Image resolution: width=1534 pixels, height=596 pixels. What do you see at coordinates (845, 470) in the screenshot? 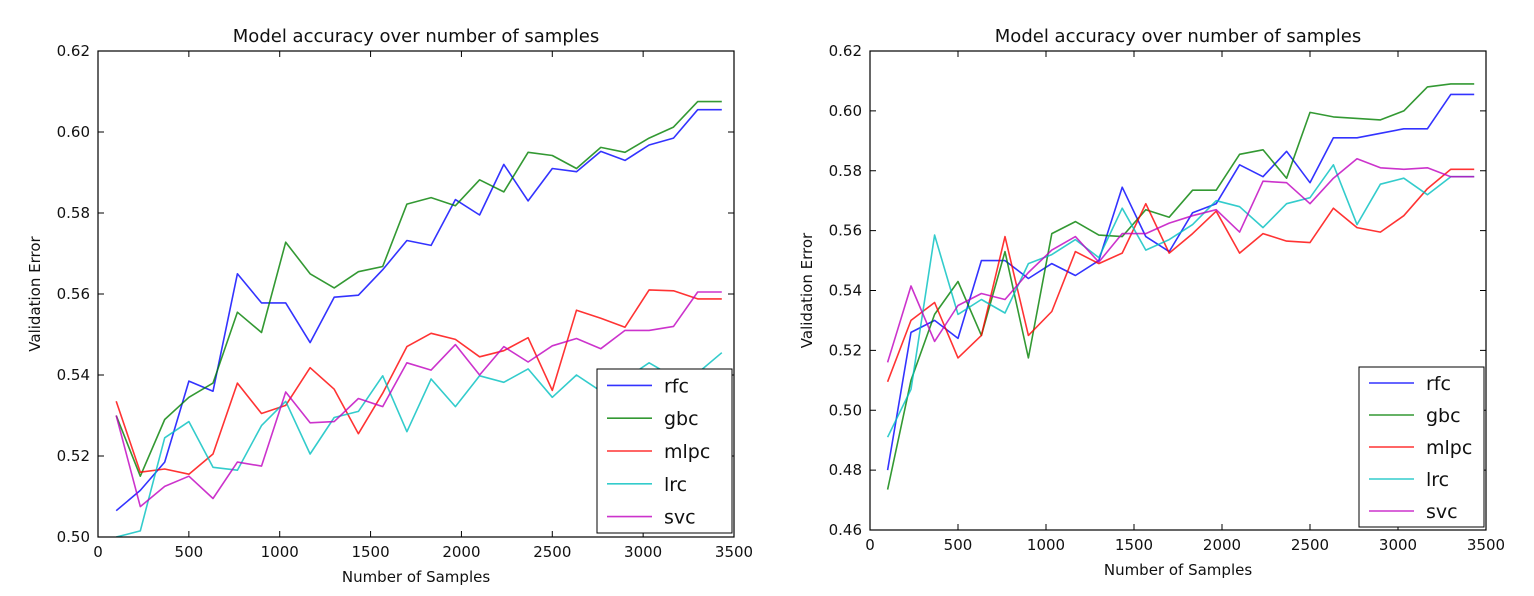
I see `y-tick-label: 0.48` at bounding box center [845, 470].